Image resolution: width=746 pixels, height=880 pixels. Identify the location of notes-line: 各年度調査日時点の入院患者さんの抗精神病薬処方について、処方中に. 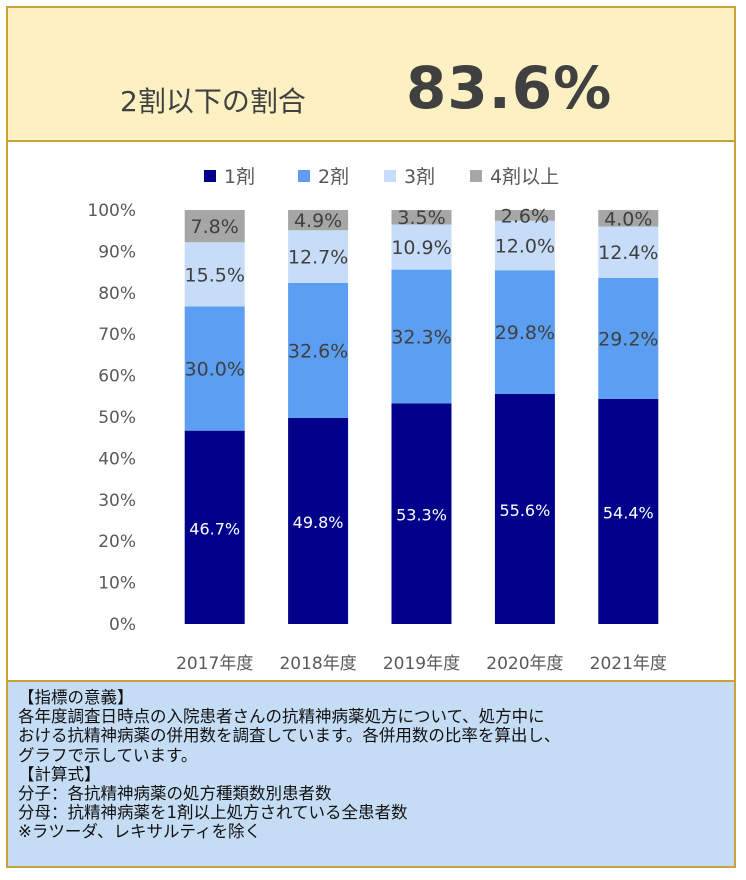
(281, 717).